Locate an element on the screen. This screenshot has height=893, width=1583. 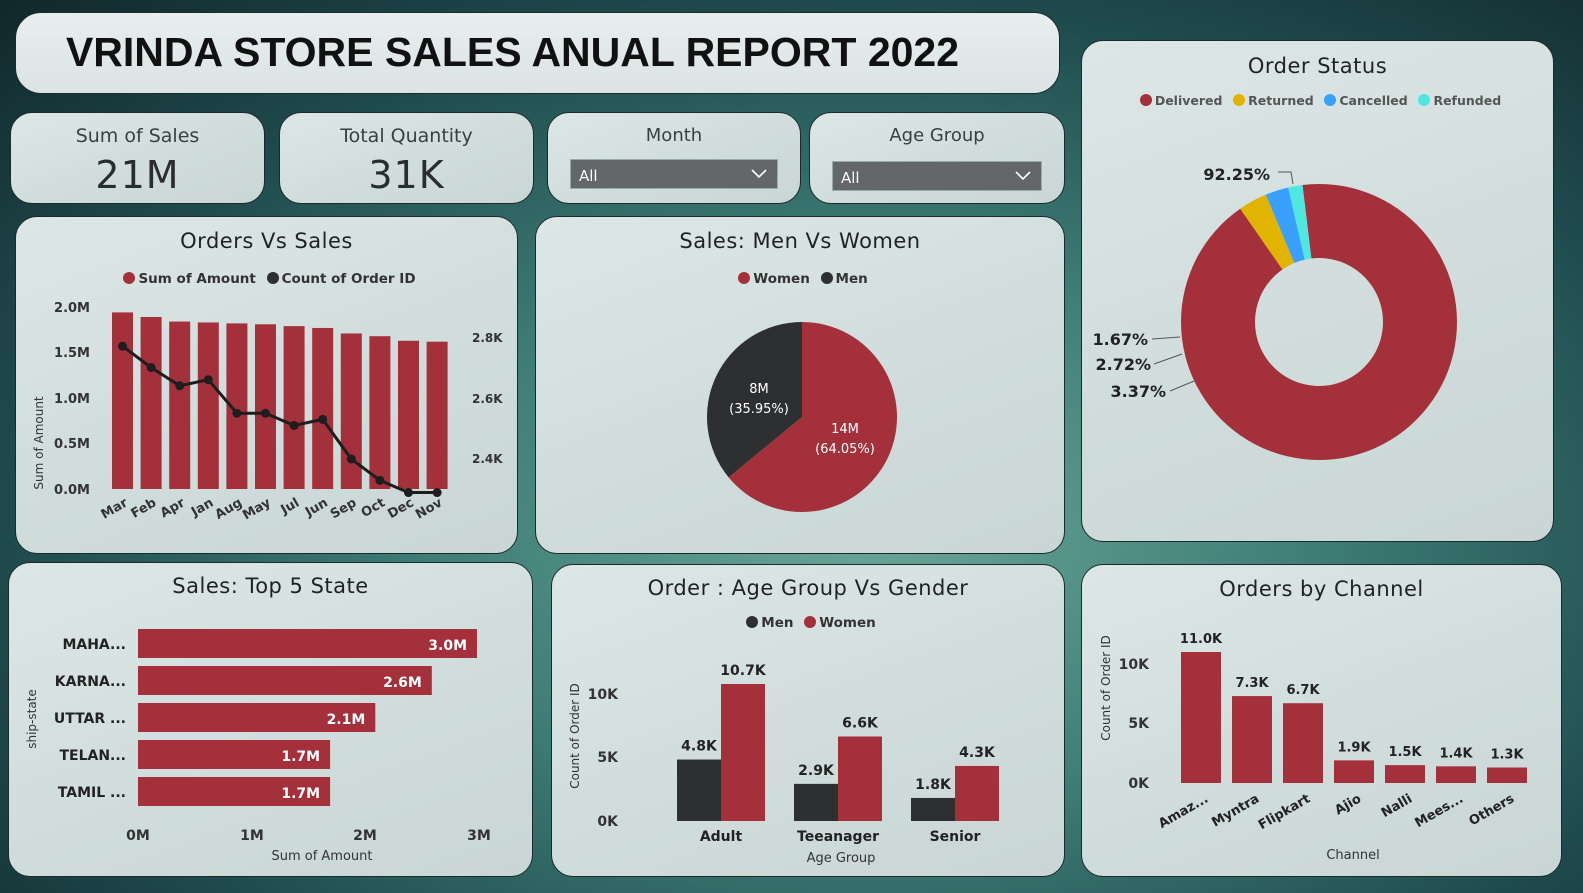
x-tick: 2M is located at coordinates (365, 836).